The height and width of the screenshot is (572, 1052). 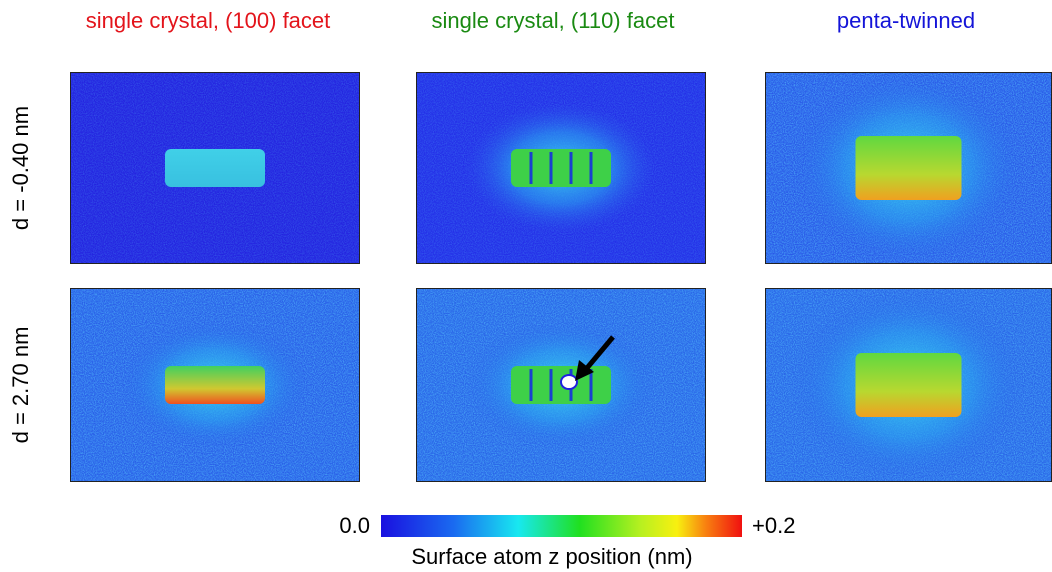 What do you see at coordinates (20, 168) in the screenshot?
I see `row-label: d = -0.40 nm` at bounding box center [20, 168].